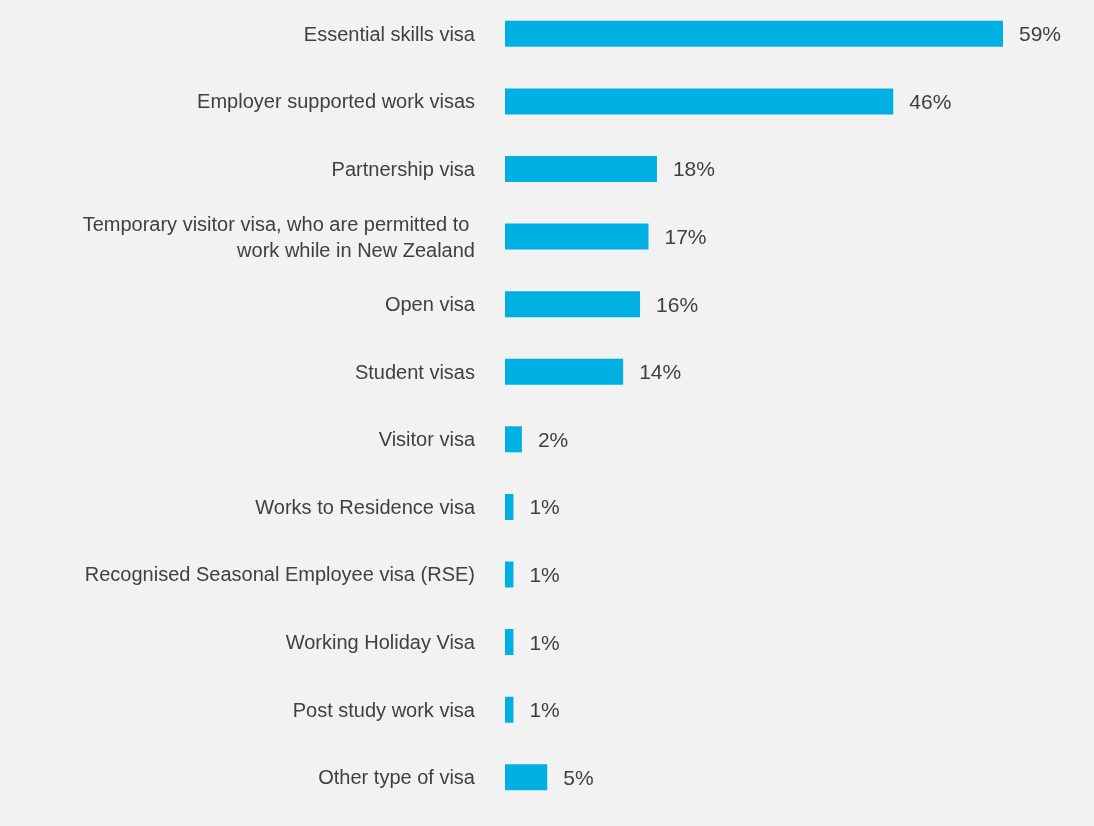  What do you see at coordinates (430, 304) in the screenshot?
I see `y-tick-label: Open visa` at bounding box center [430, 304].